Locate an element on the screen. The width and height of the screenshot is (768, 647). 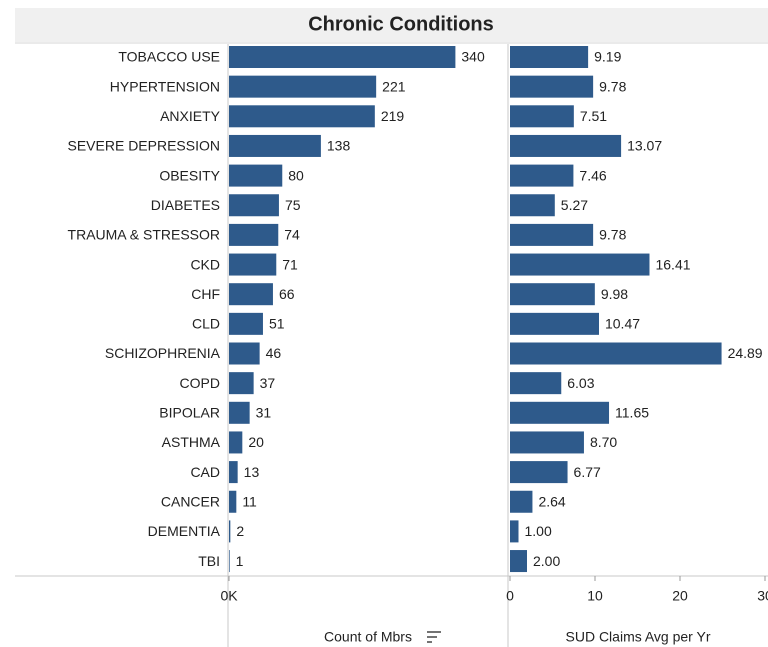
data-label: 11 is located at coordinates (249, 501).